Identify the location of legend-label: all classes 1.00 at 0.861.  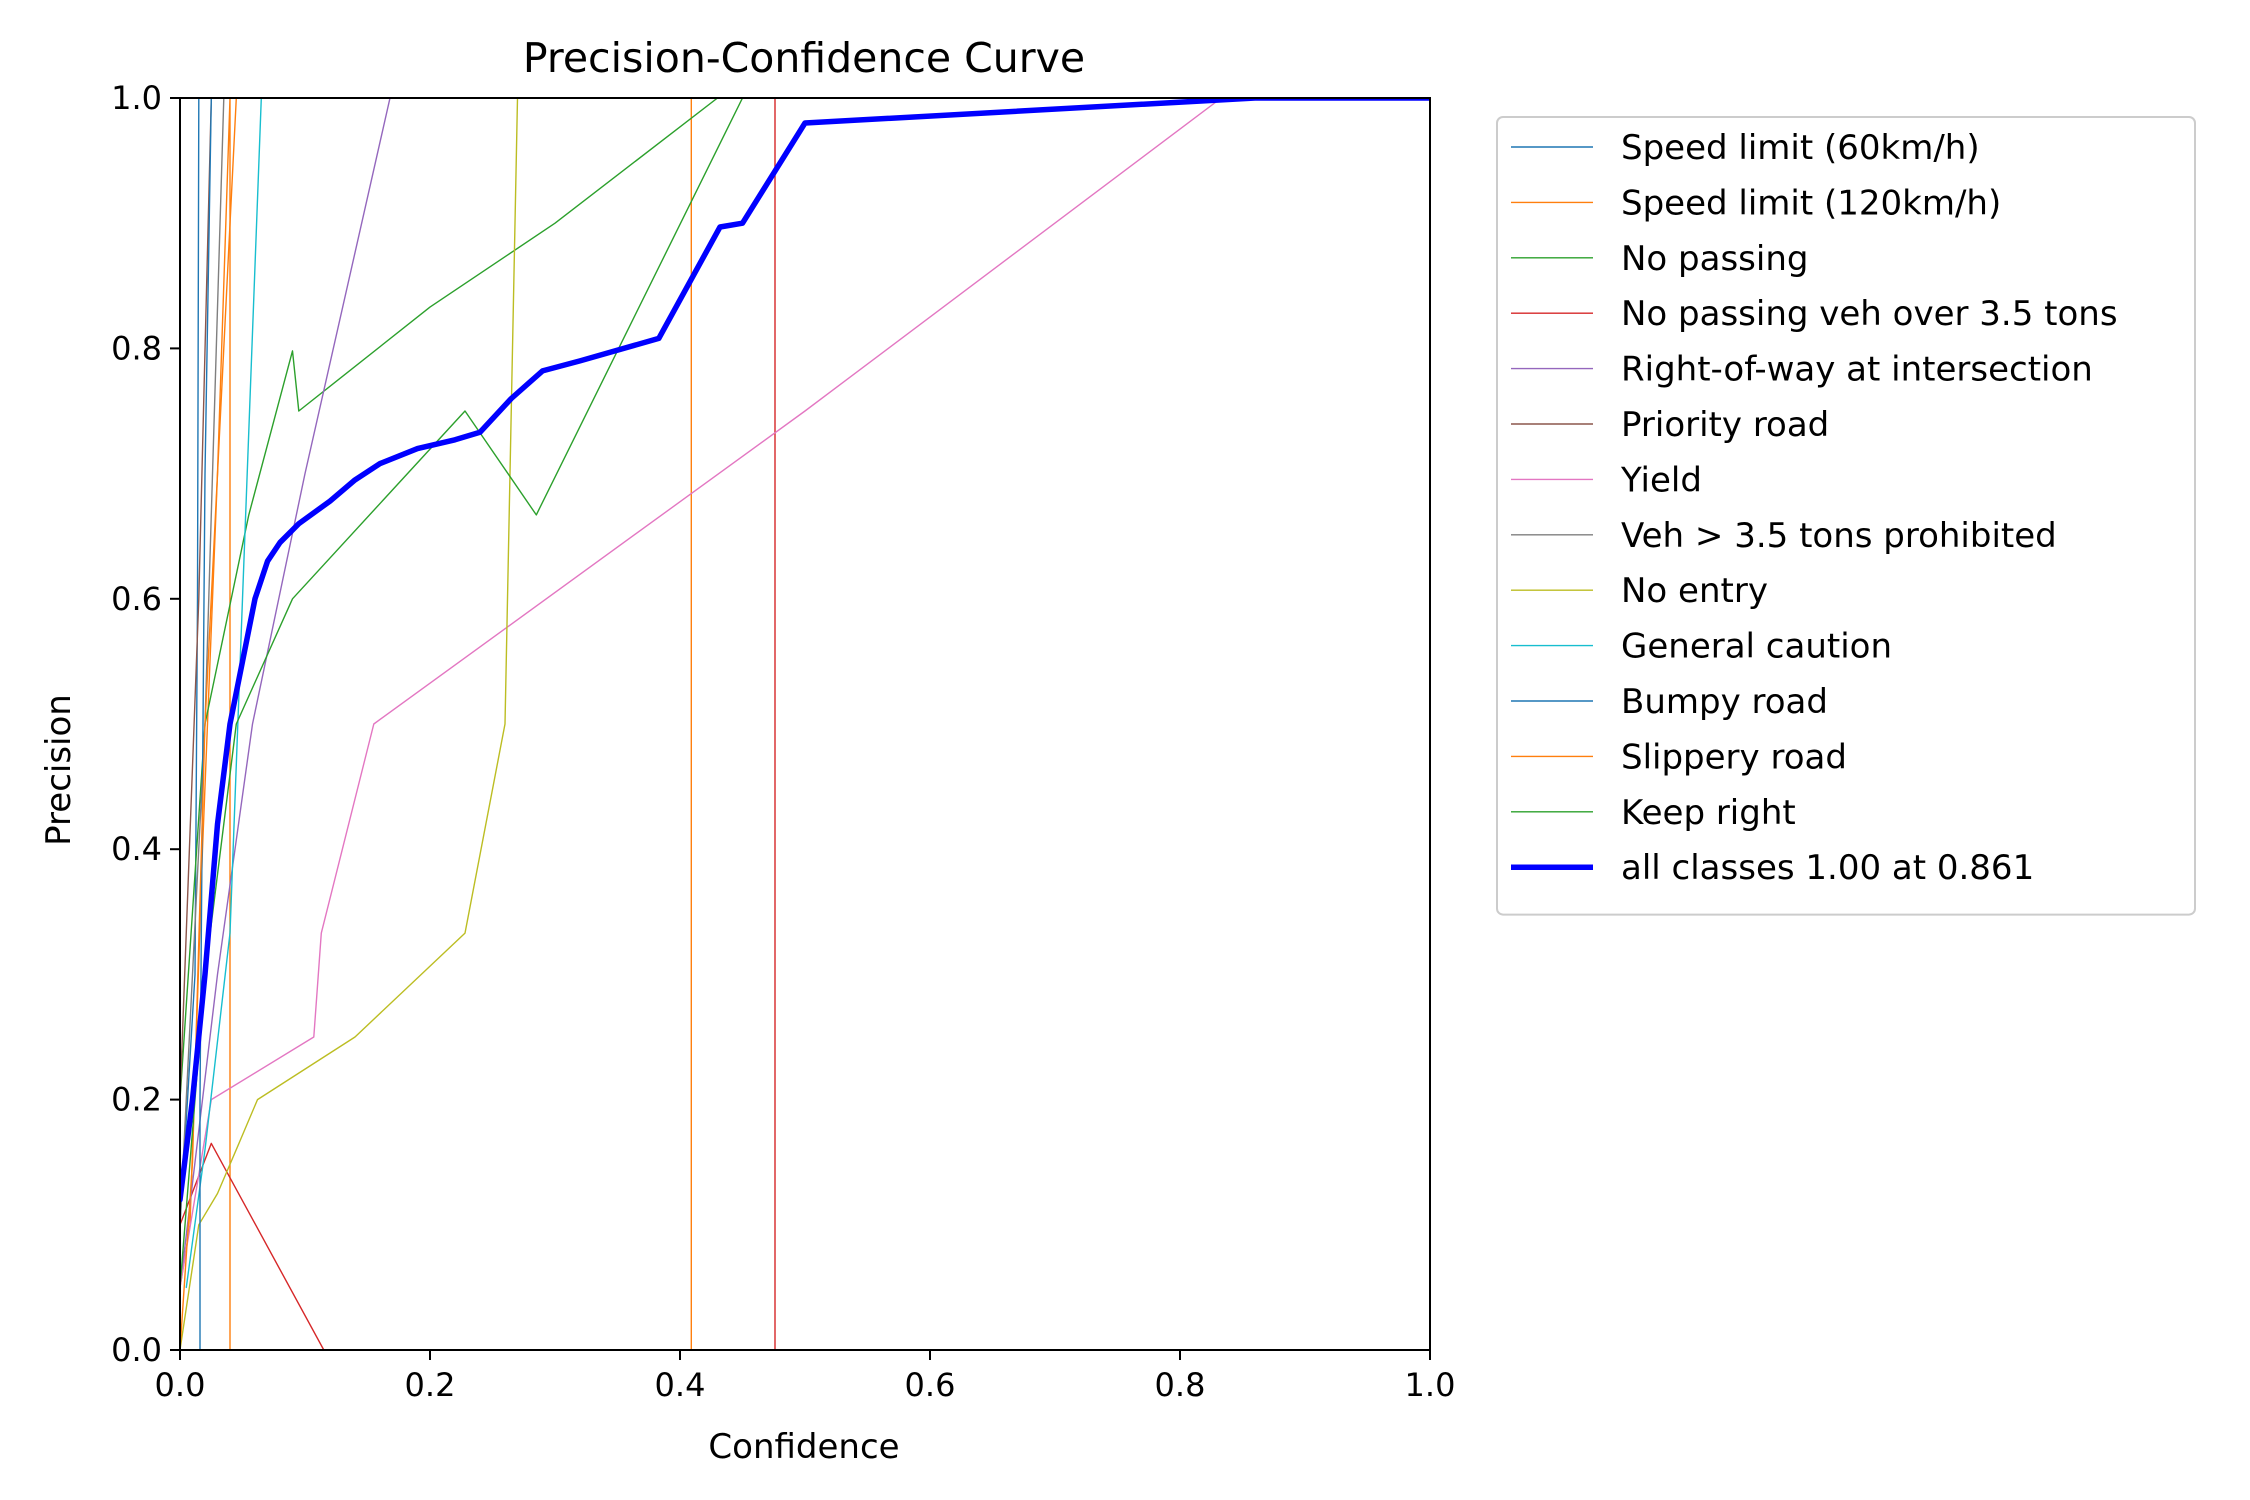
(1827, 868).